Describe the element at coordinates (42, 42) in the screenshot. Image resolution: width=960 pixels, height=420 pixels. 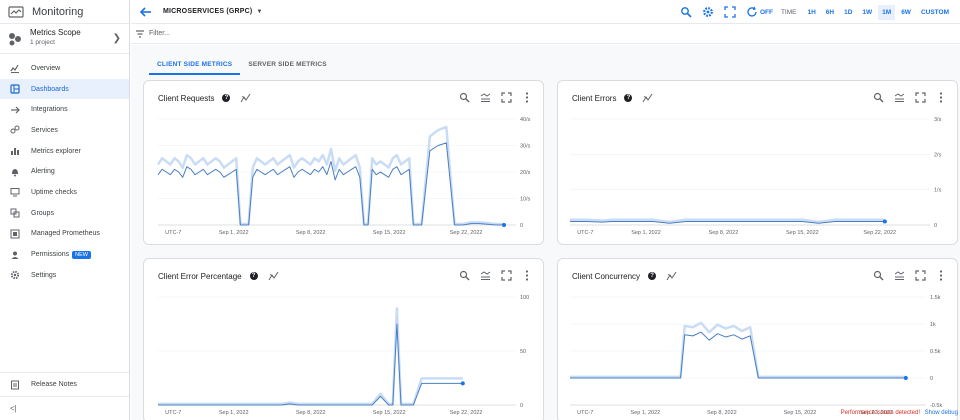
I see `scope-subtitle: 1 project` at that location.